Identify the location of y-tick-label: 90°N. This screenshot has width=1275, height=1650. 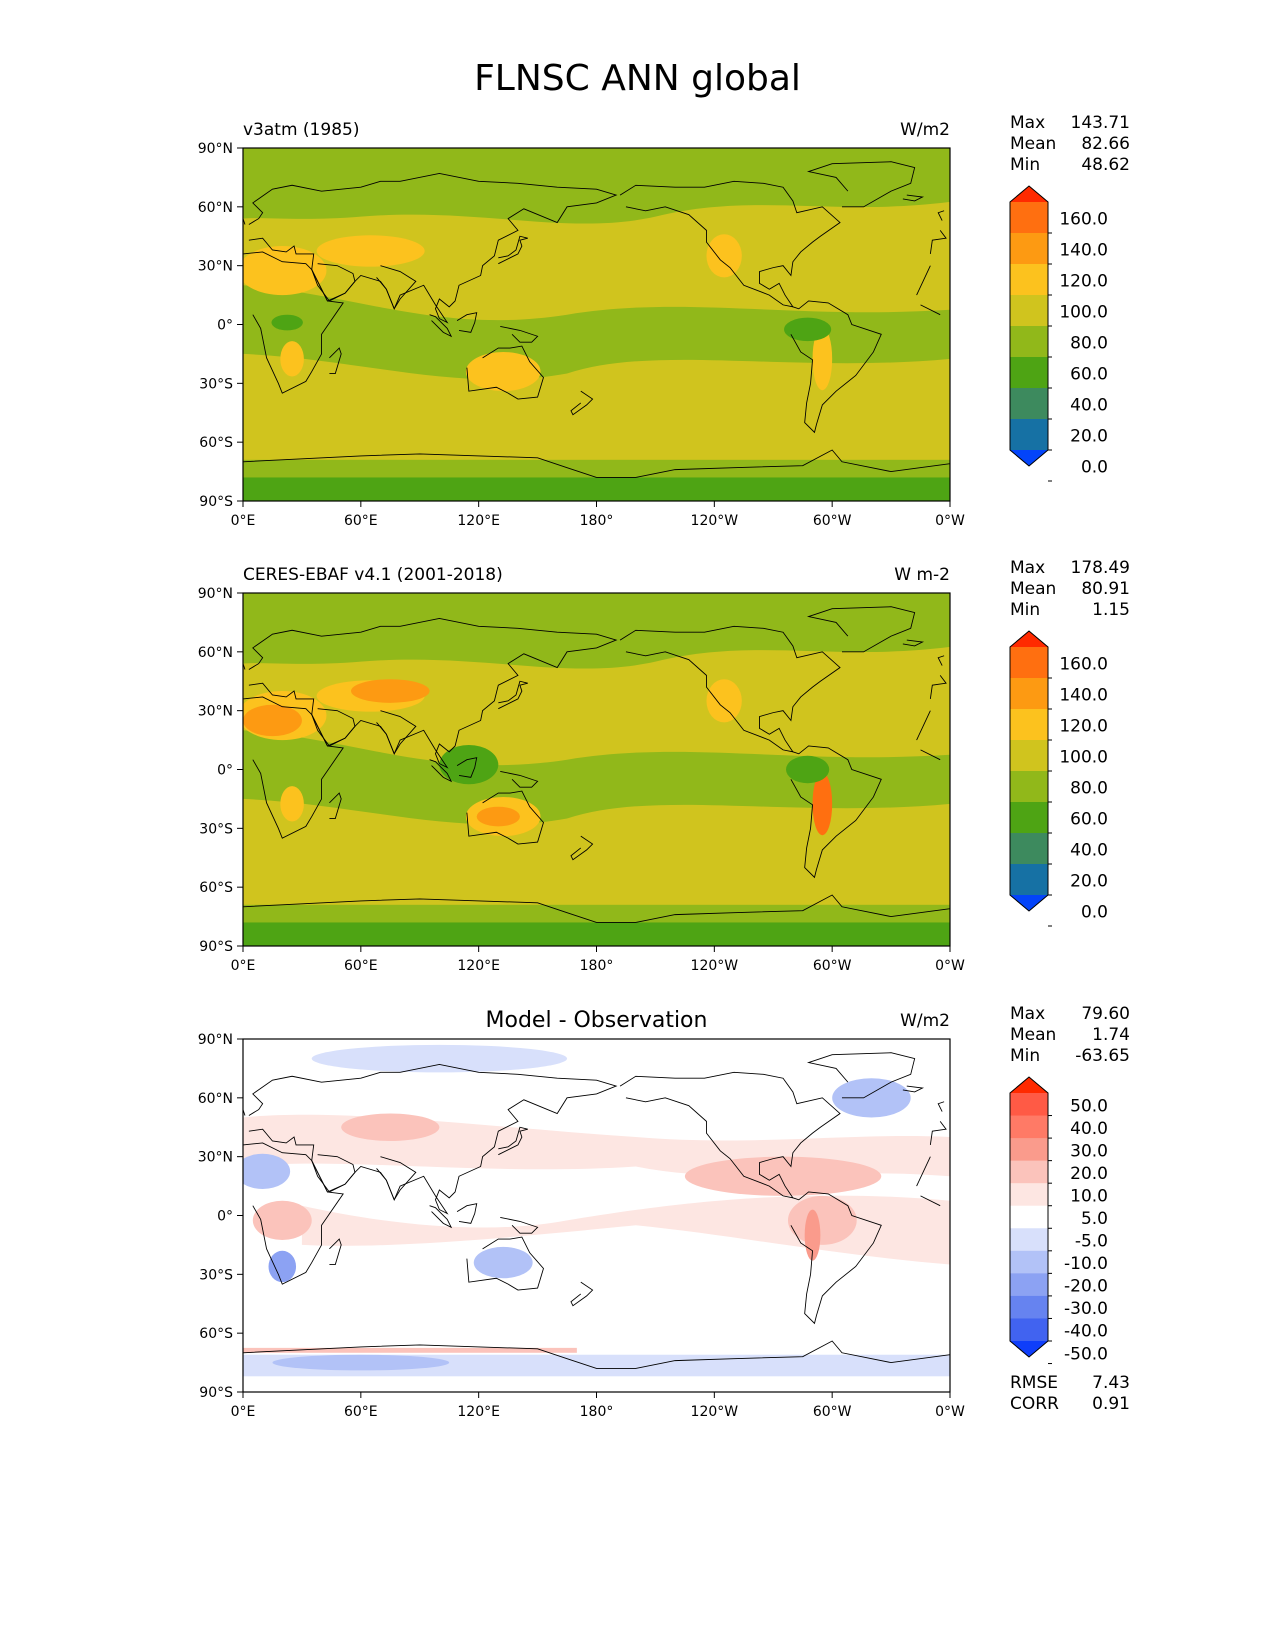
(215, 594).